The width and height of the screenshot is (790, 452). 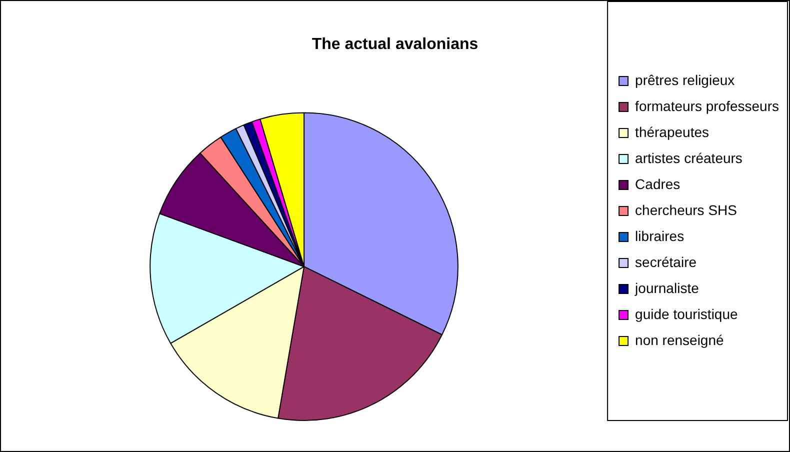 I want to click on legend-label: artistes créateurs, so click(x=688, y=158).